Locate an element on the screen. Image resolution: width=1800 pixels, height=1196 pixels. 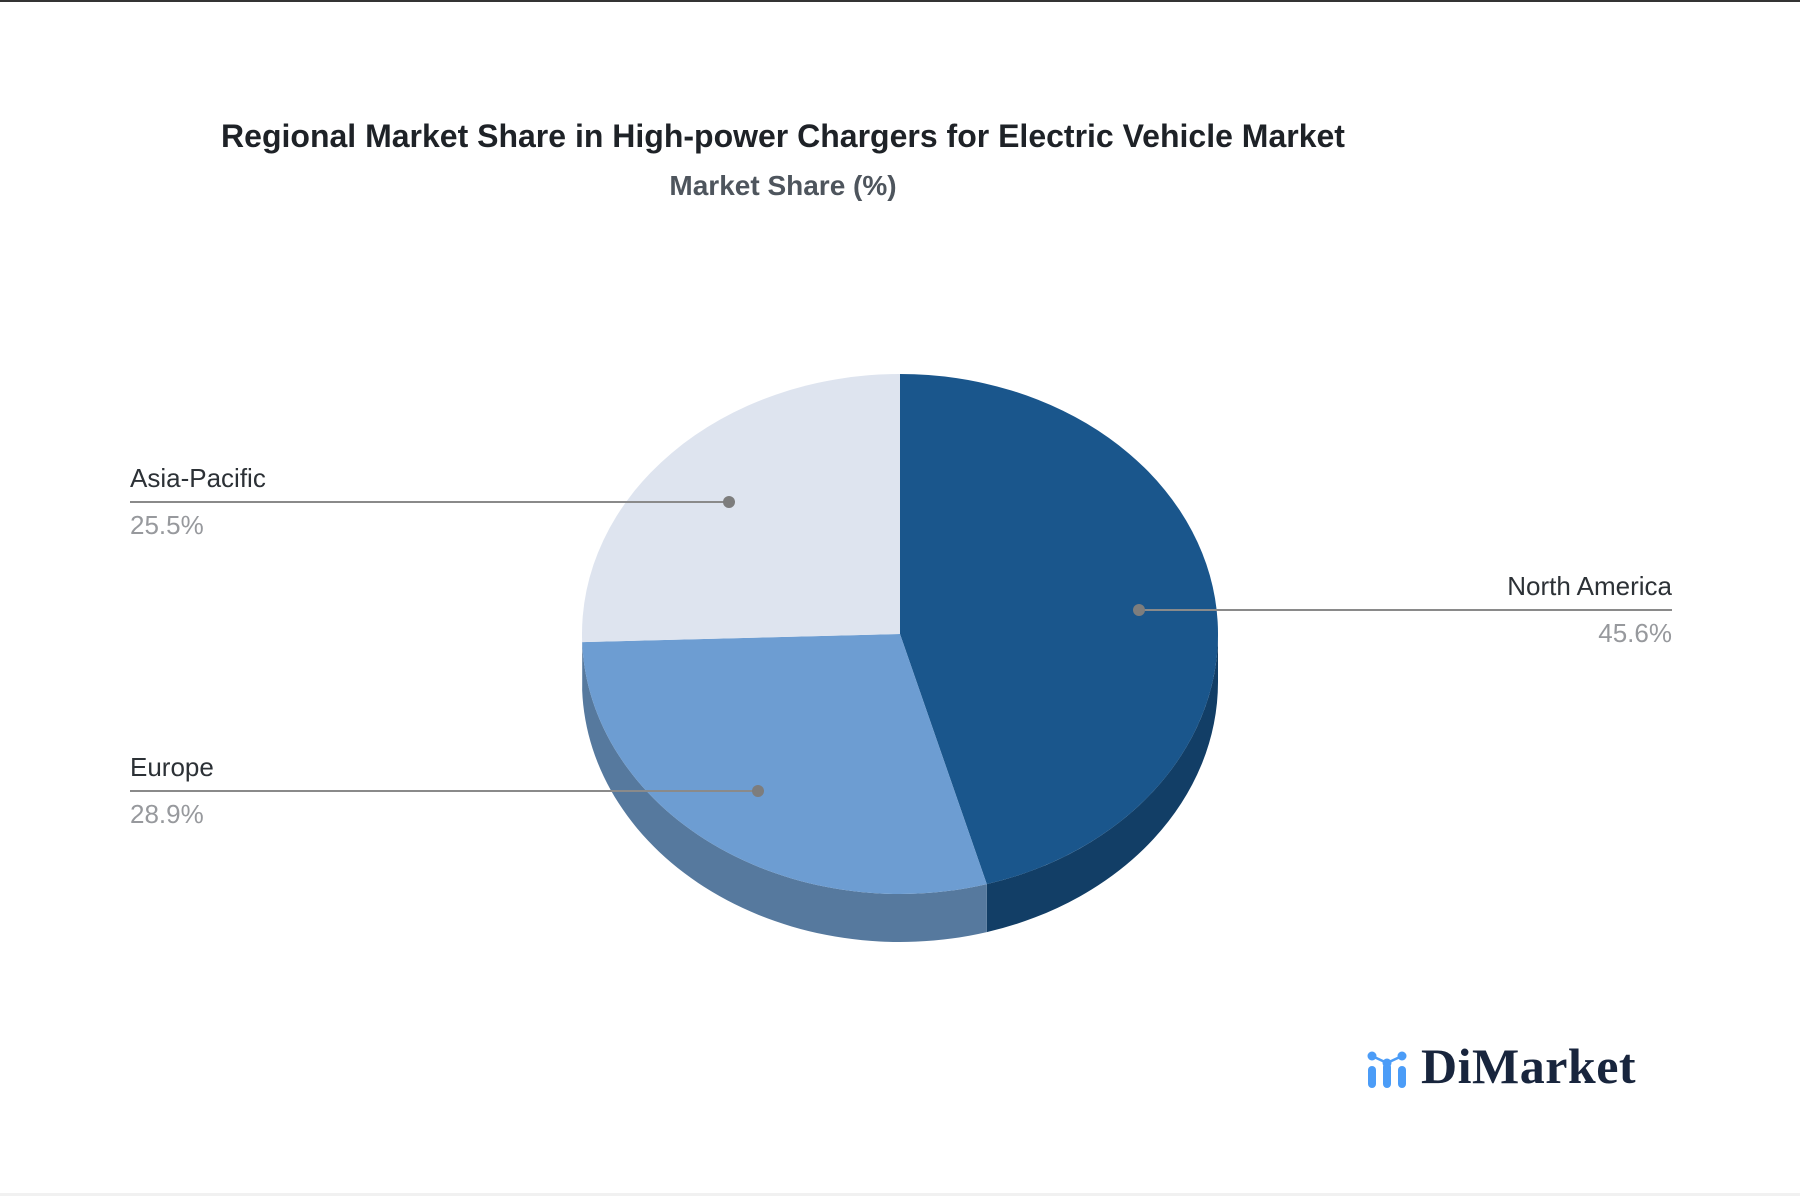
callout-dot-asia-pacific is located at coordinates (729, 502).